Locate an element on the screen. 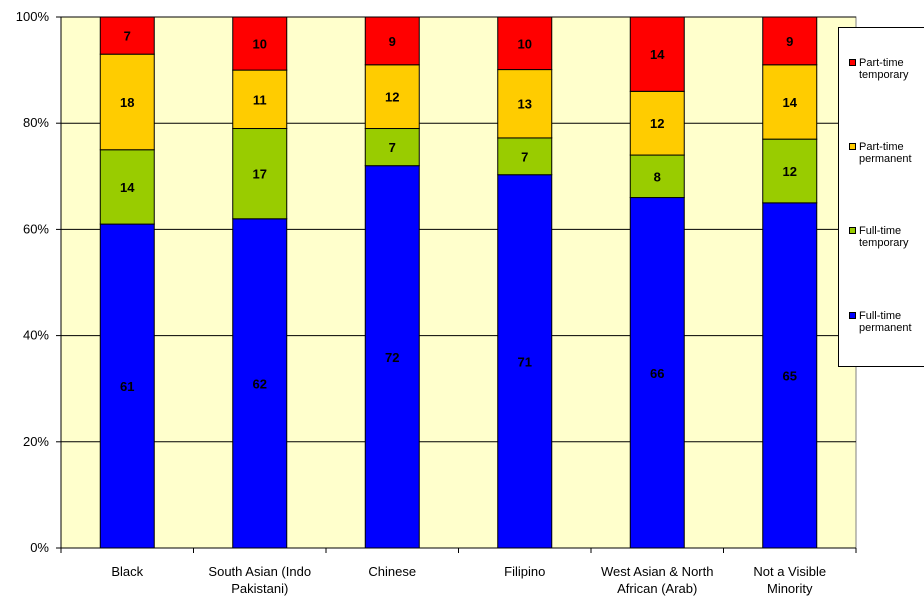 The image size is (924, 616). y-tick-label: 80% is located at coordinates (36, 122).